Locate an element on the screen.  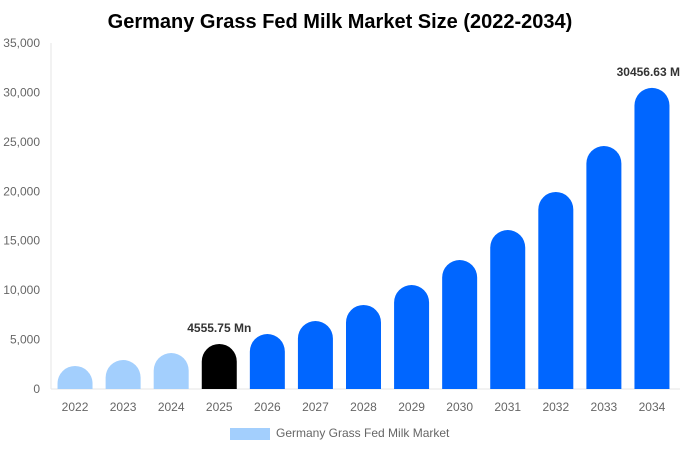
bar-2027 is located at coordinates (315, 354).